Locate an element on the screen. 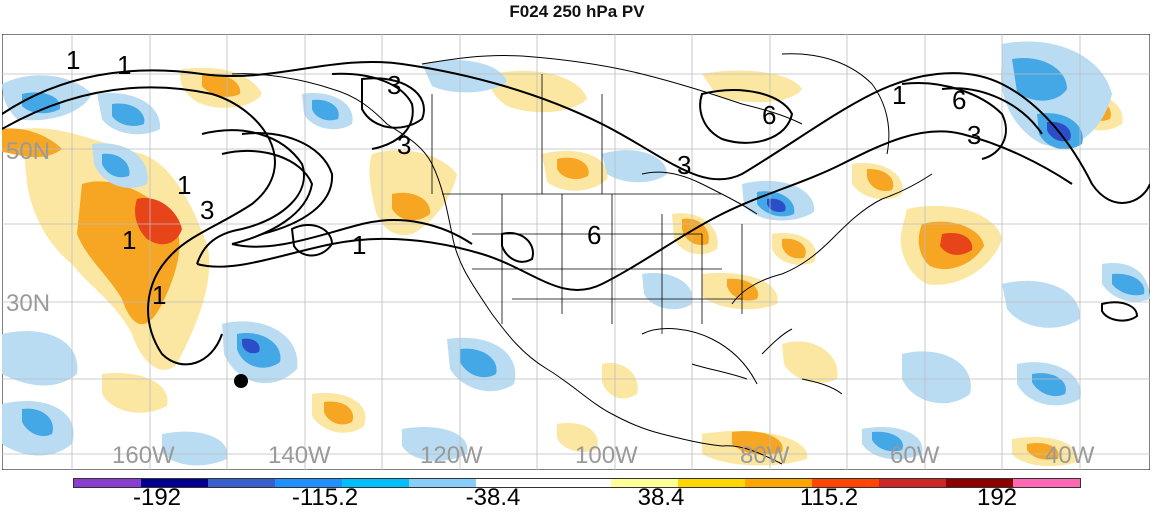  colorbar-label: 115.2 is located at coordinates (829, 497).